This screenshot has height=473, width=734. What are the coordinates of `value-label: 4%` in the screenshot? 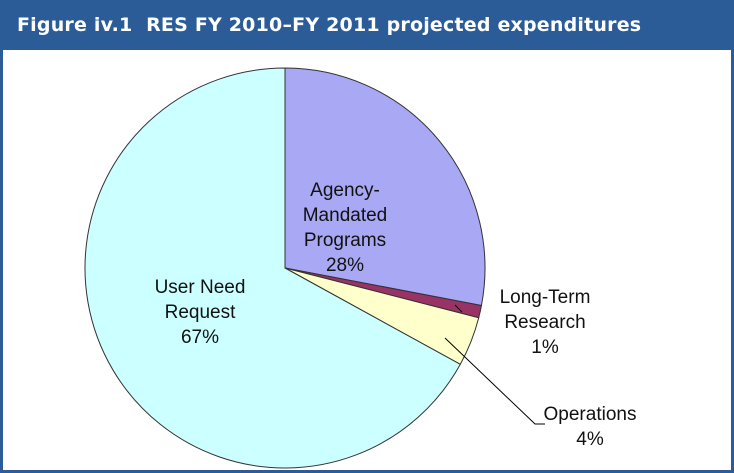 It's located at (590, 439).